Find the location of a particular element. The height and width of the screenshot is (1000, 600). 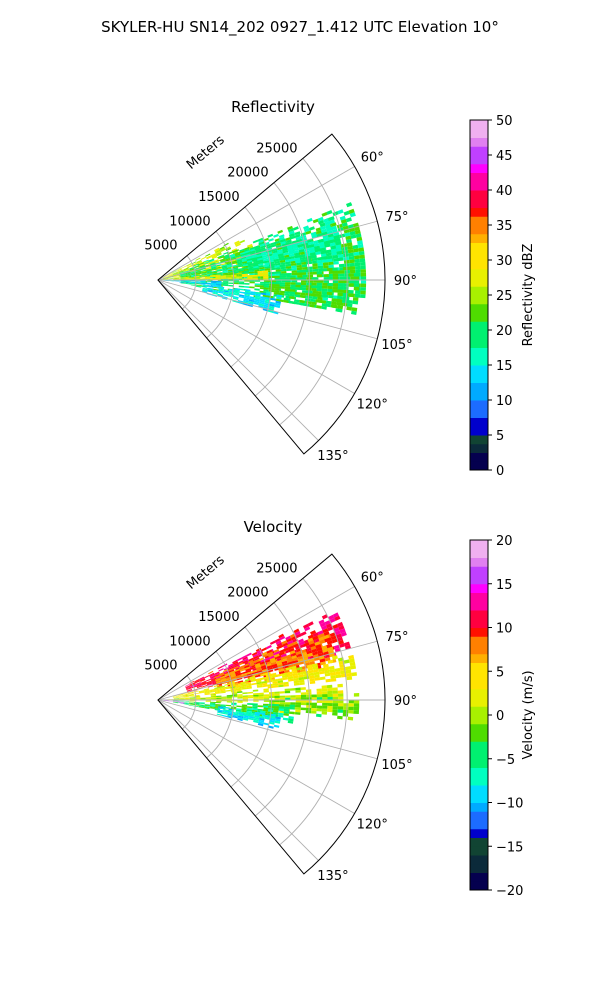

azimuth-tick-label: 60° is located at coordinates (372, 577).